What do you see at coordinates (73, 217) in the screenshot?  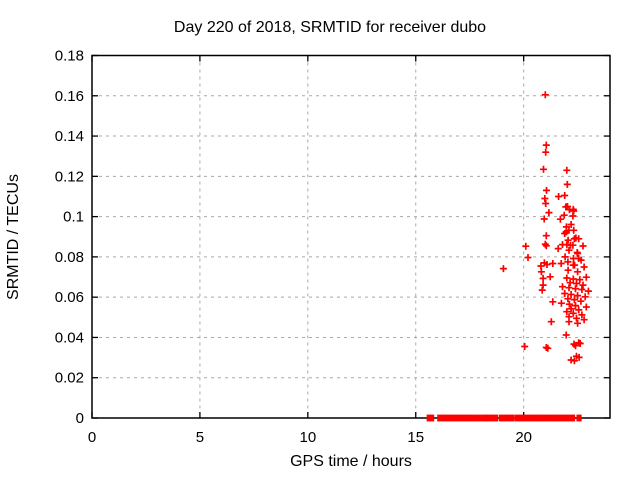 I see `svg-text: 0.1` at bounding box center [73, 217].